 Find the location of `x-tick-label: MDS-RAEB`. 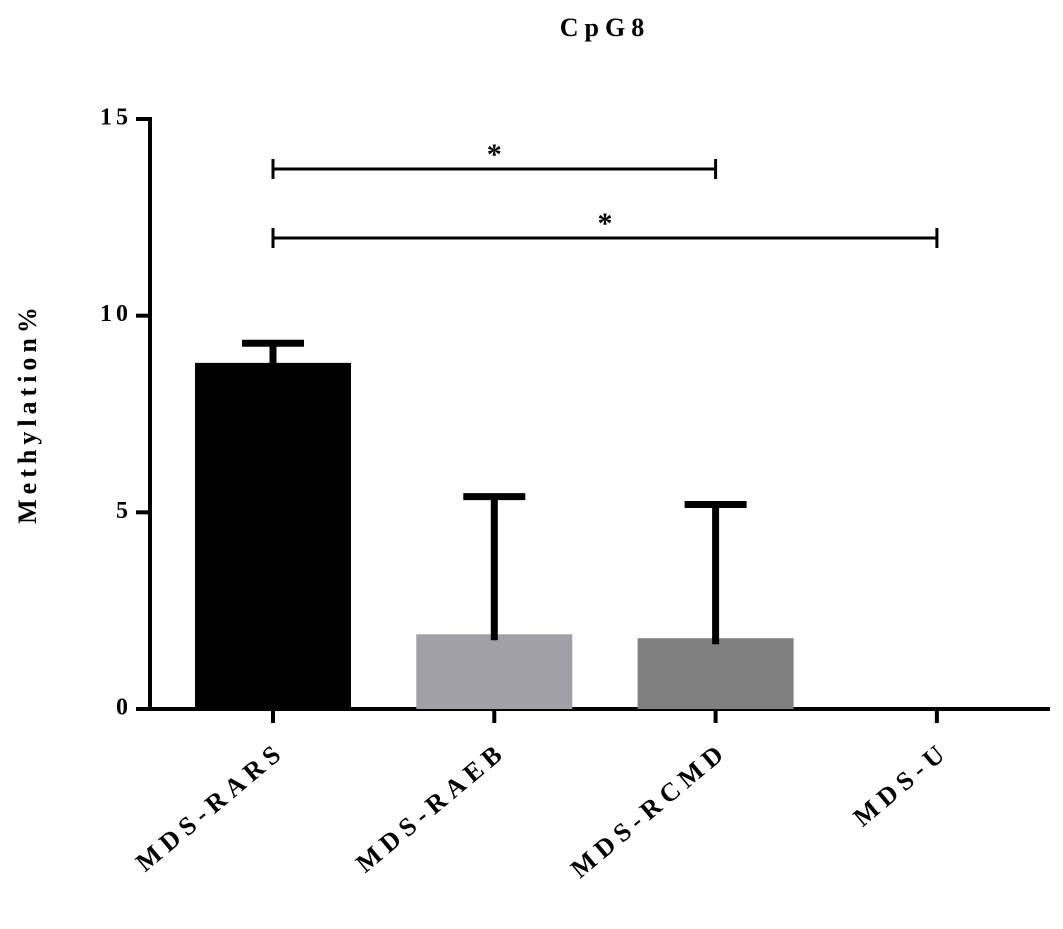

x-tick-label: MDS-RAEB is located at coordinates (431, 807).